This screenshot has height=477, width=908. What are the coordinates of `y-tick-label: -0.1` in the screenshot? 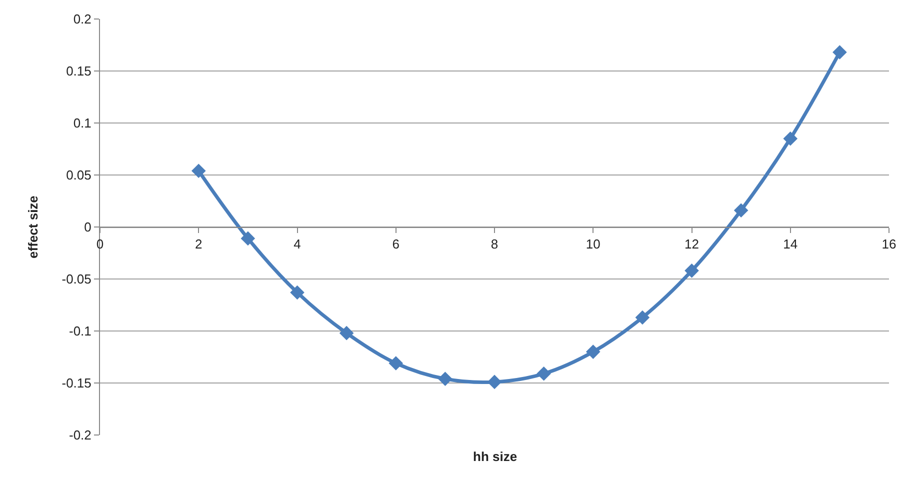 It's located at (80, 331).